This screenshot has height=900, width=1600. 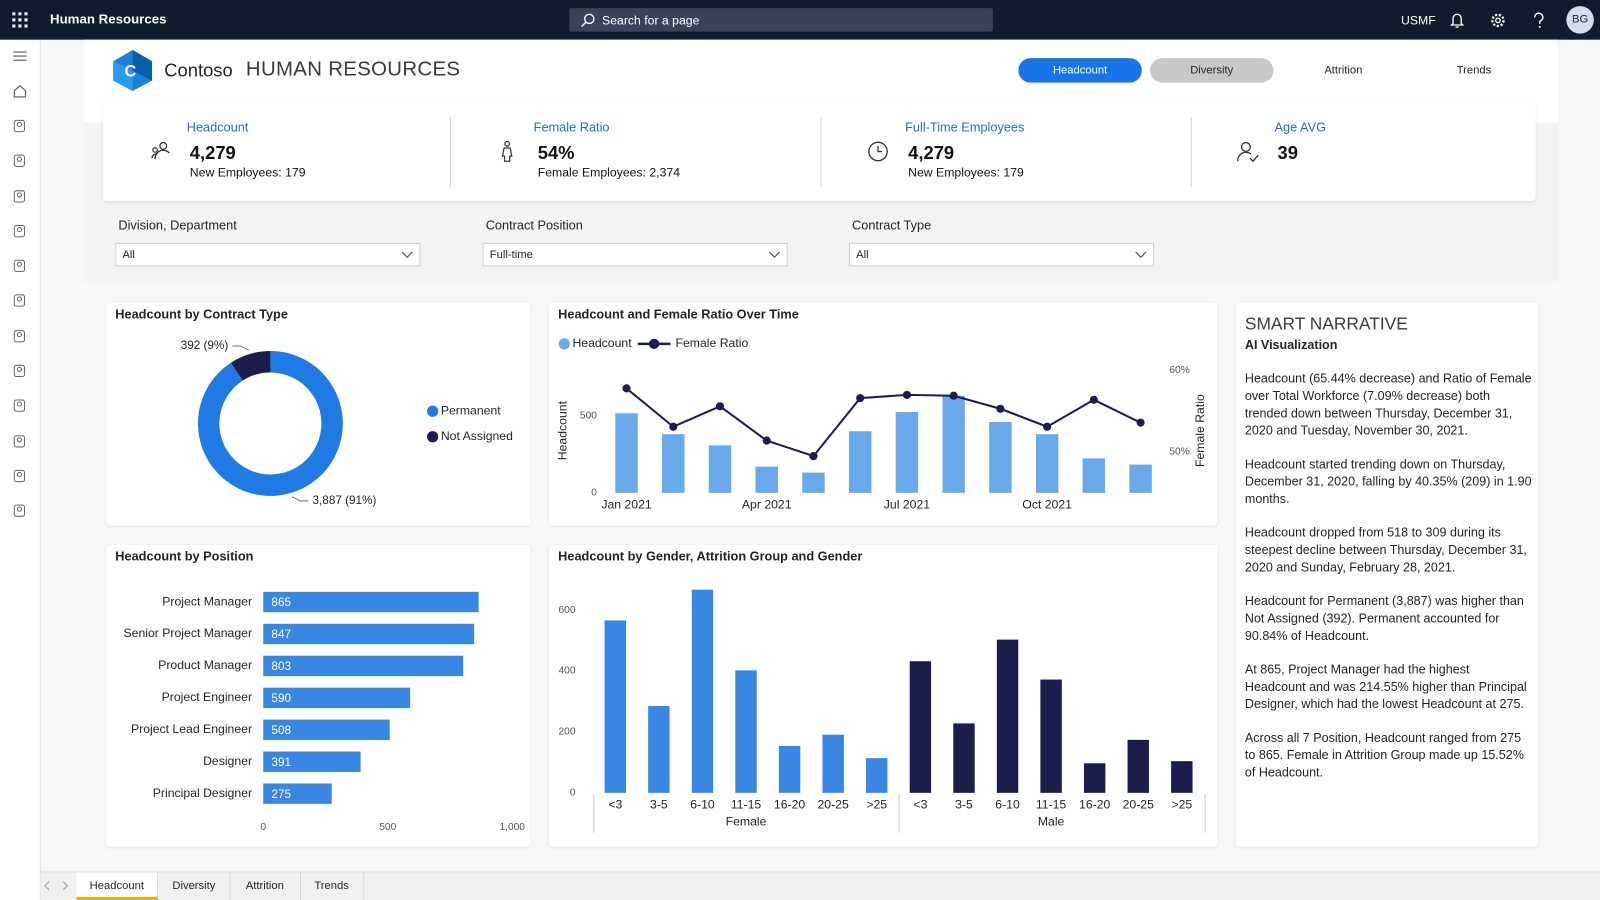 What do you see at coordinates (1138, 804) in the screenshot?
I see `x-tick-label: 20-25` at bounding box center [1138, 804].